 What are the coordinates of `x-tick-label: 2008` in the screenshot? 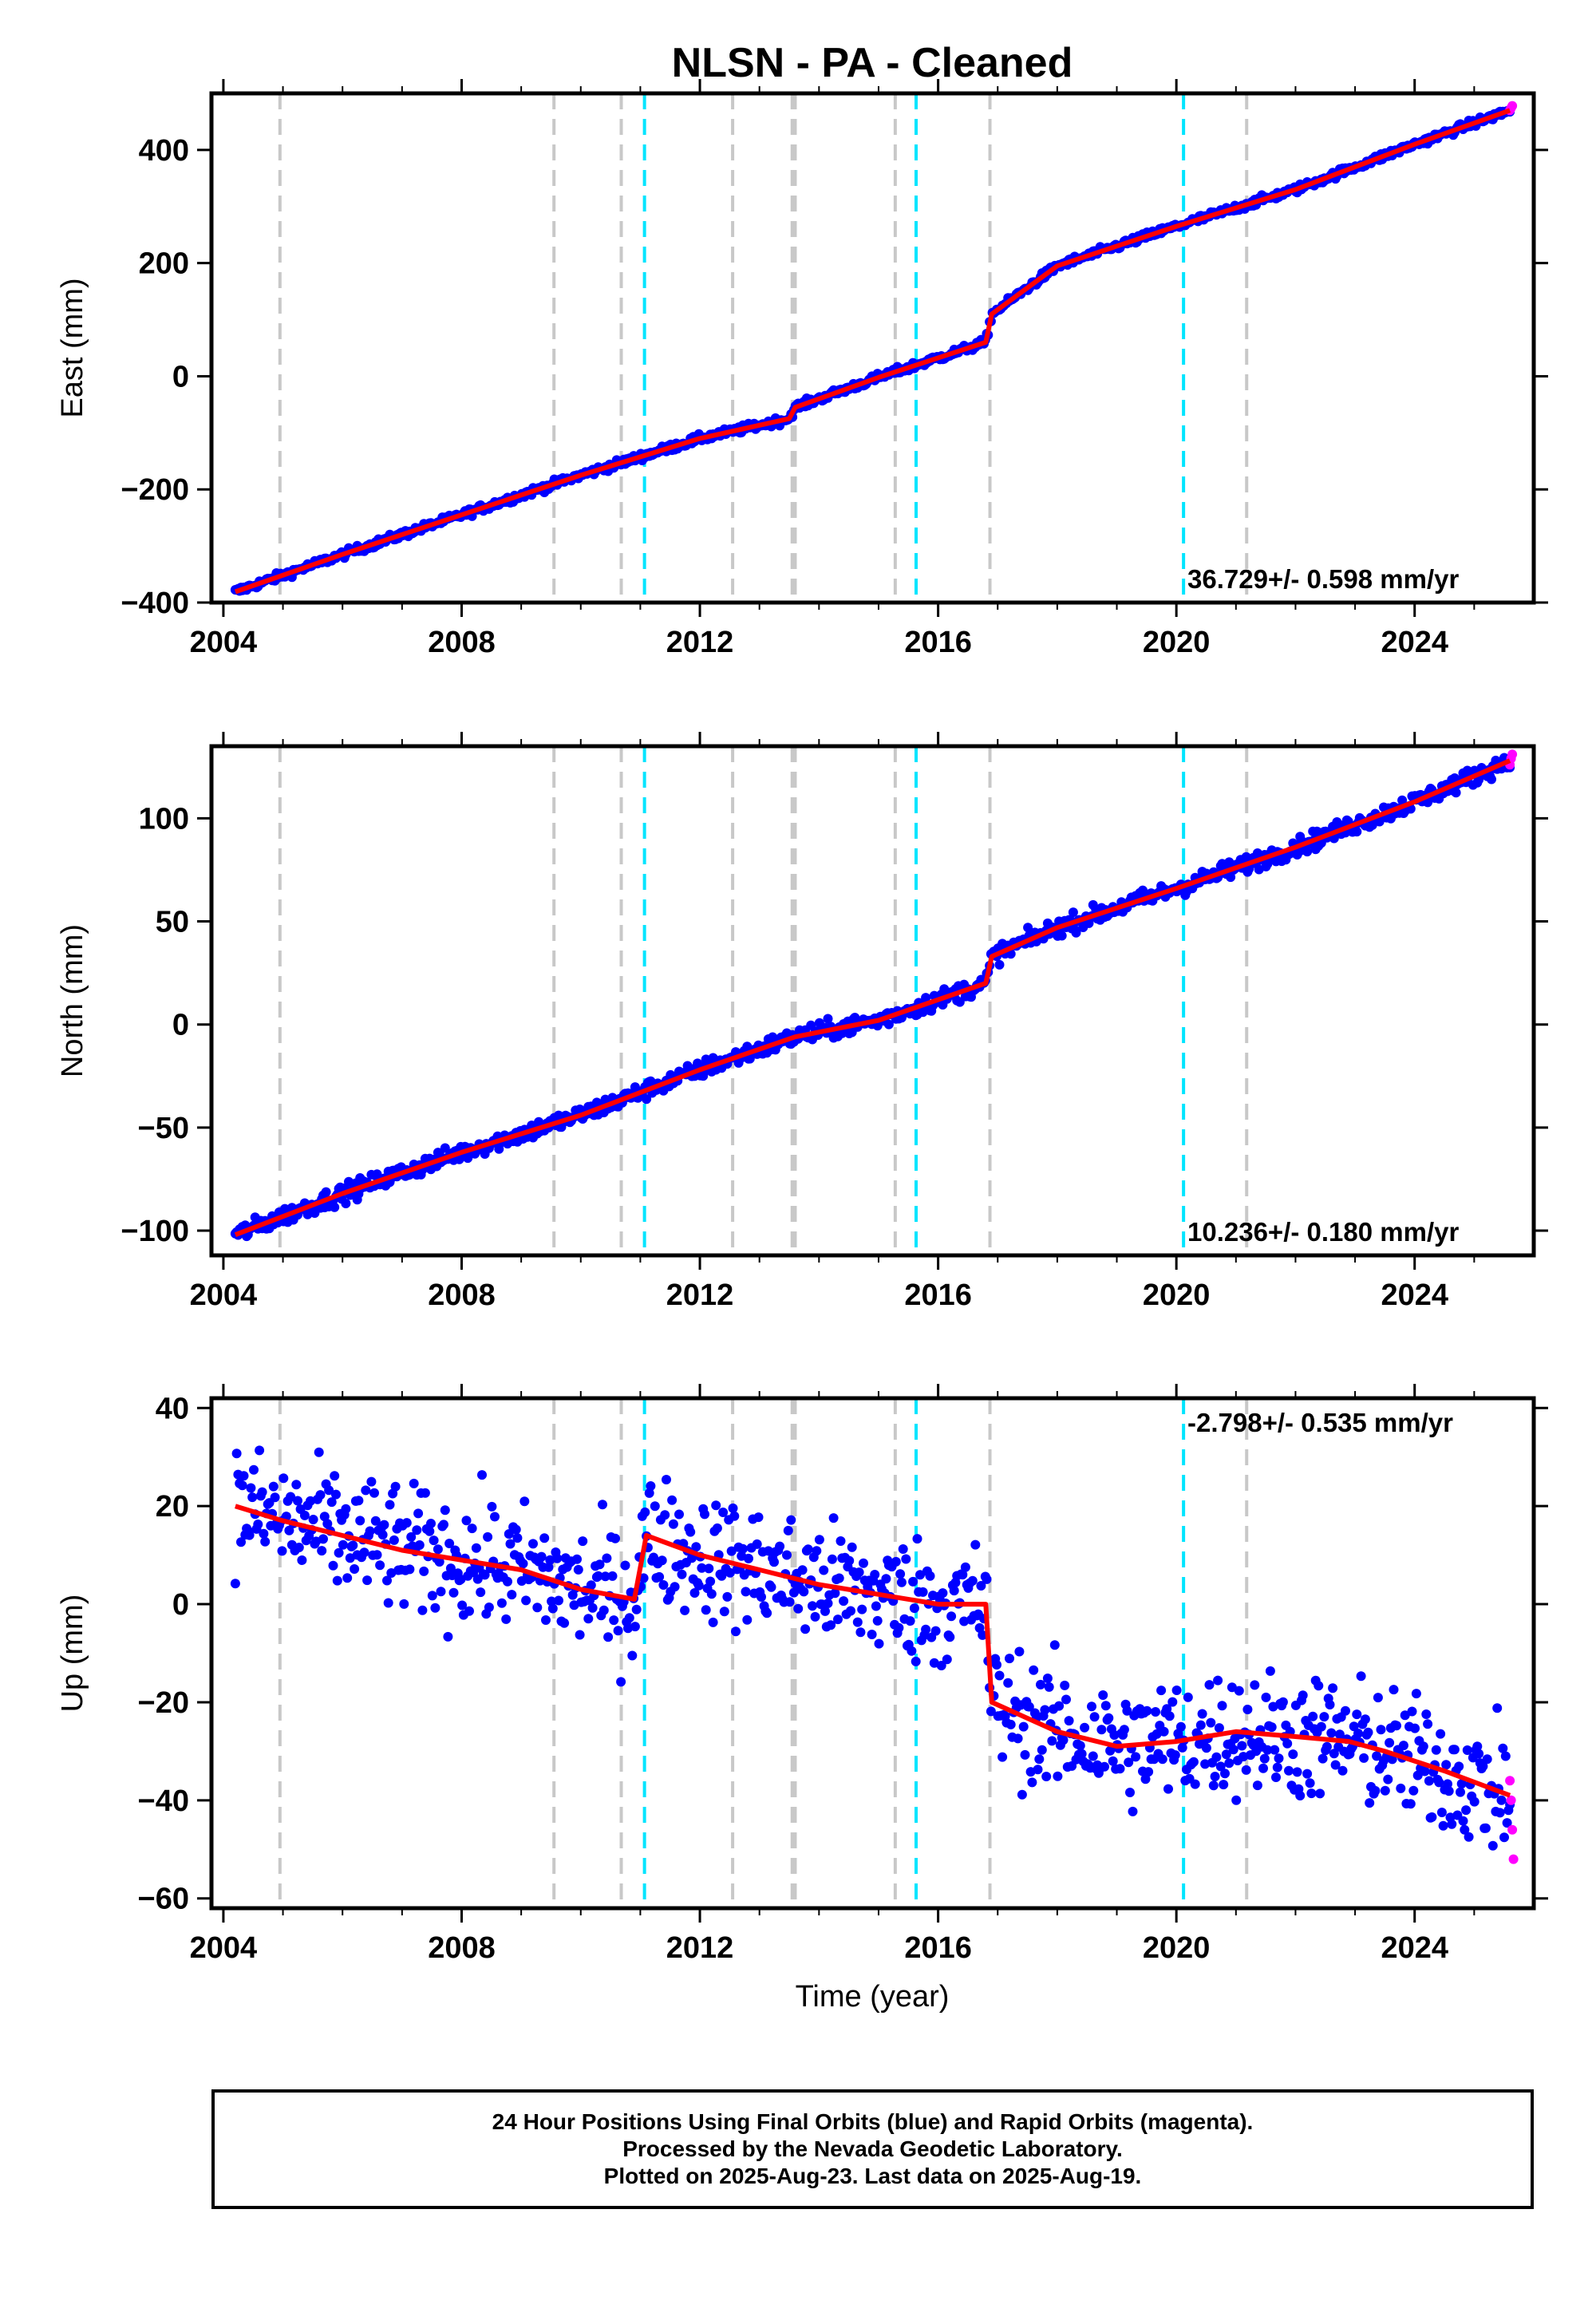 It's located at (462, 1948).